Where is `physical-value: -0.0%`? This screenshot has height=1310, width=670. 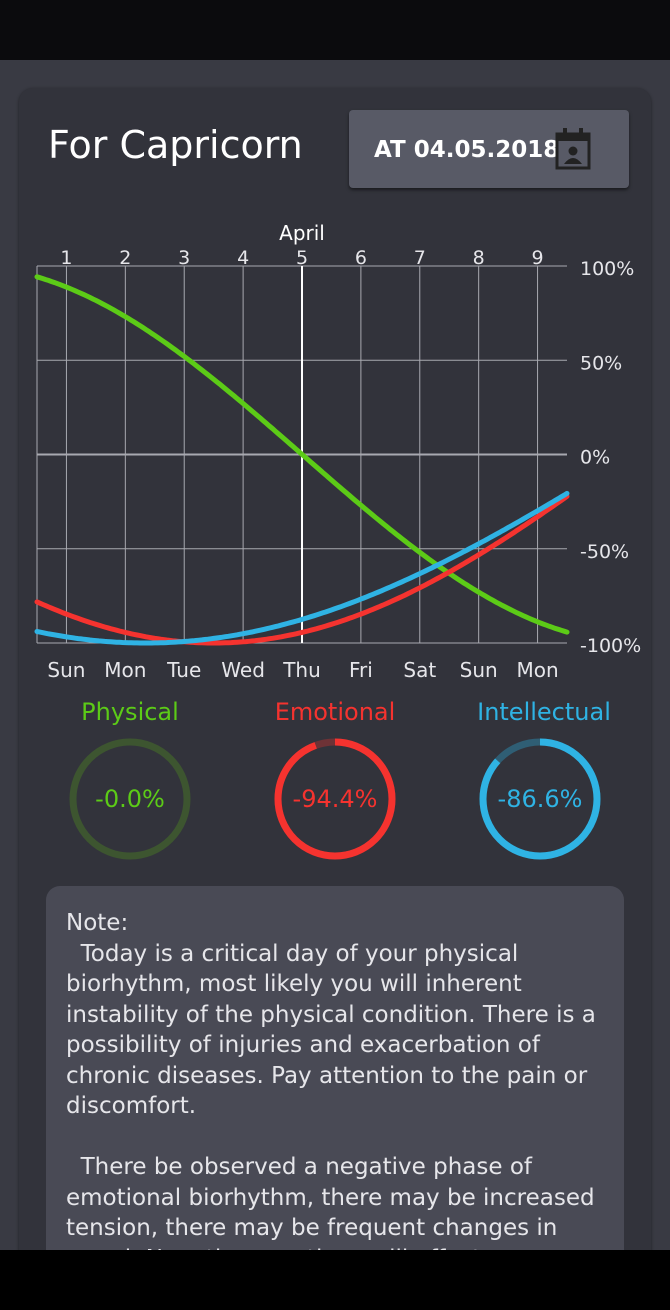 physical-value: -0.0% is located at coordinates (130, 799).